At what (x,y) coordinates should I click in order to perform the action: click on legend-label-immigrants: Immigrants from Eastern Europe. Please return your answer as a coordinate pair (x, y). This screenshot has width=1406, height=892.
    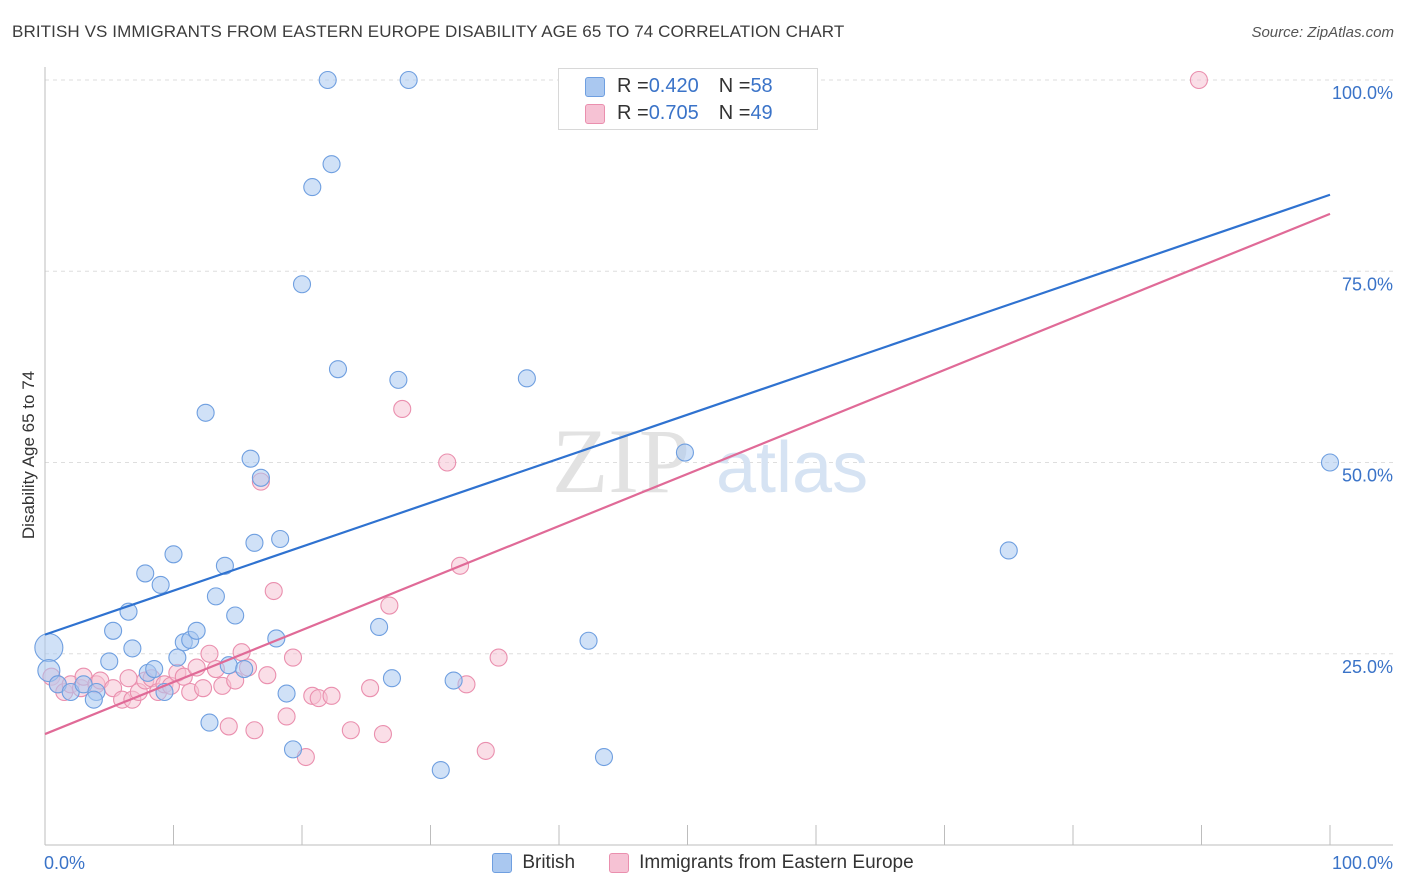
    Looking at the image, I should click on (776, 862).